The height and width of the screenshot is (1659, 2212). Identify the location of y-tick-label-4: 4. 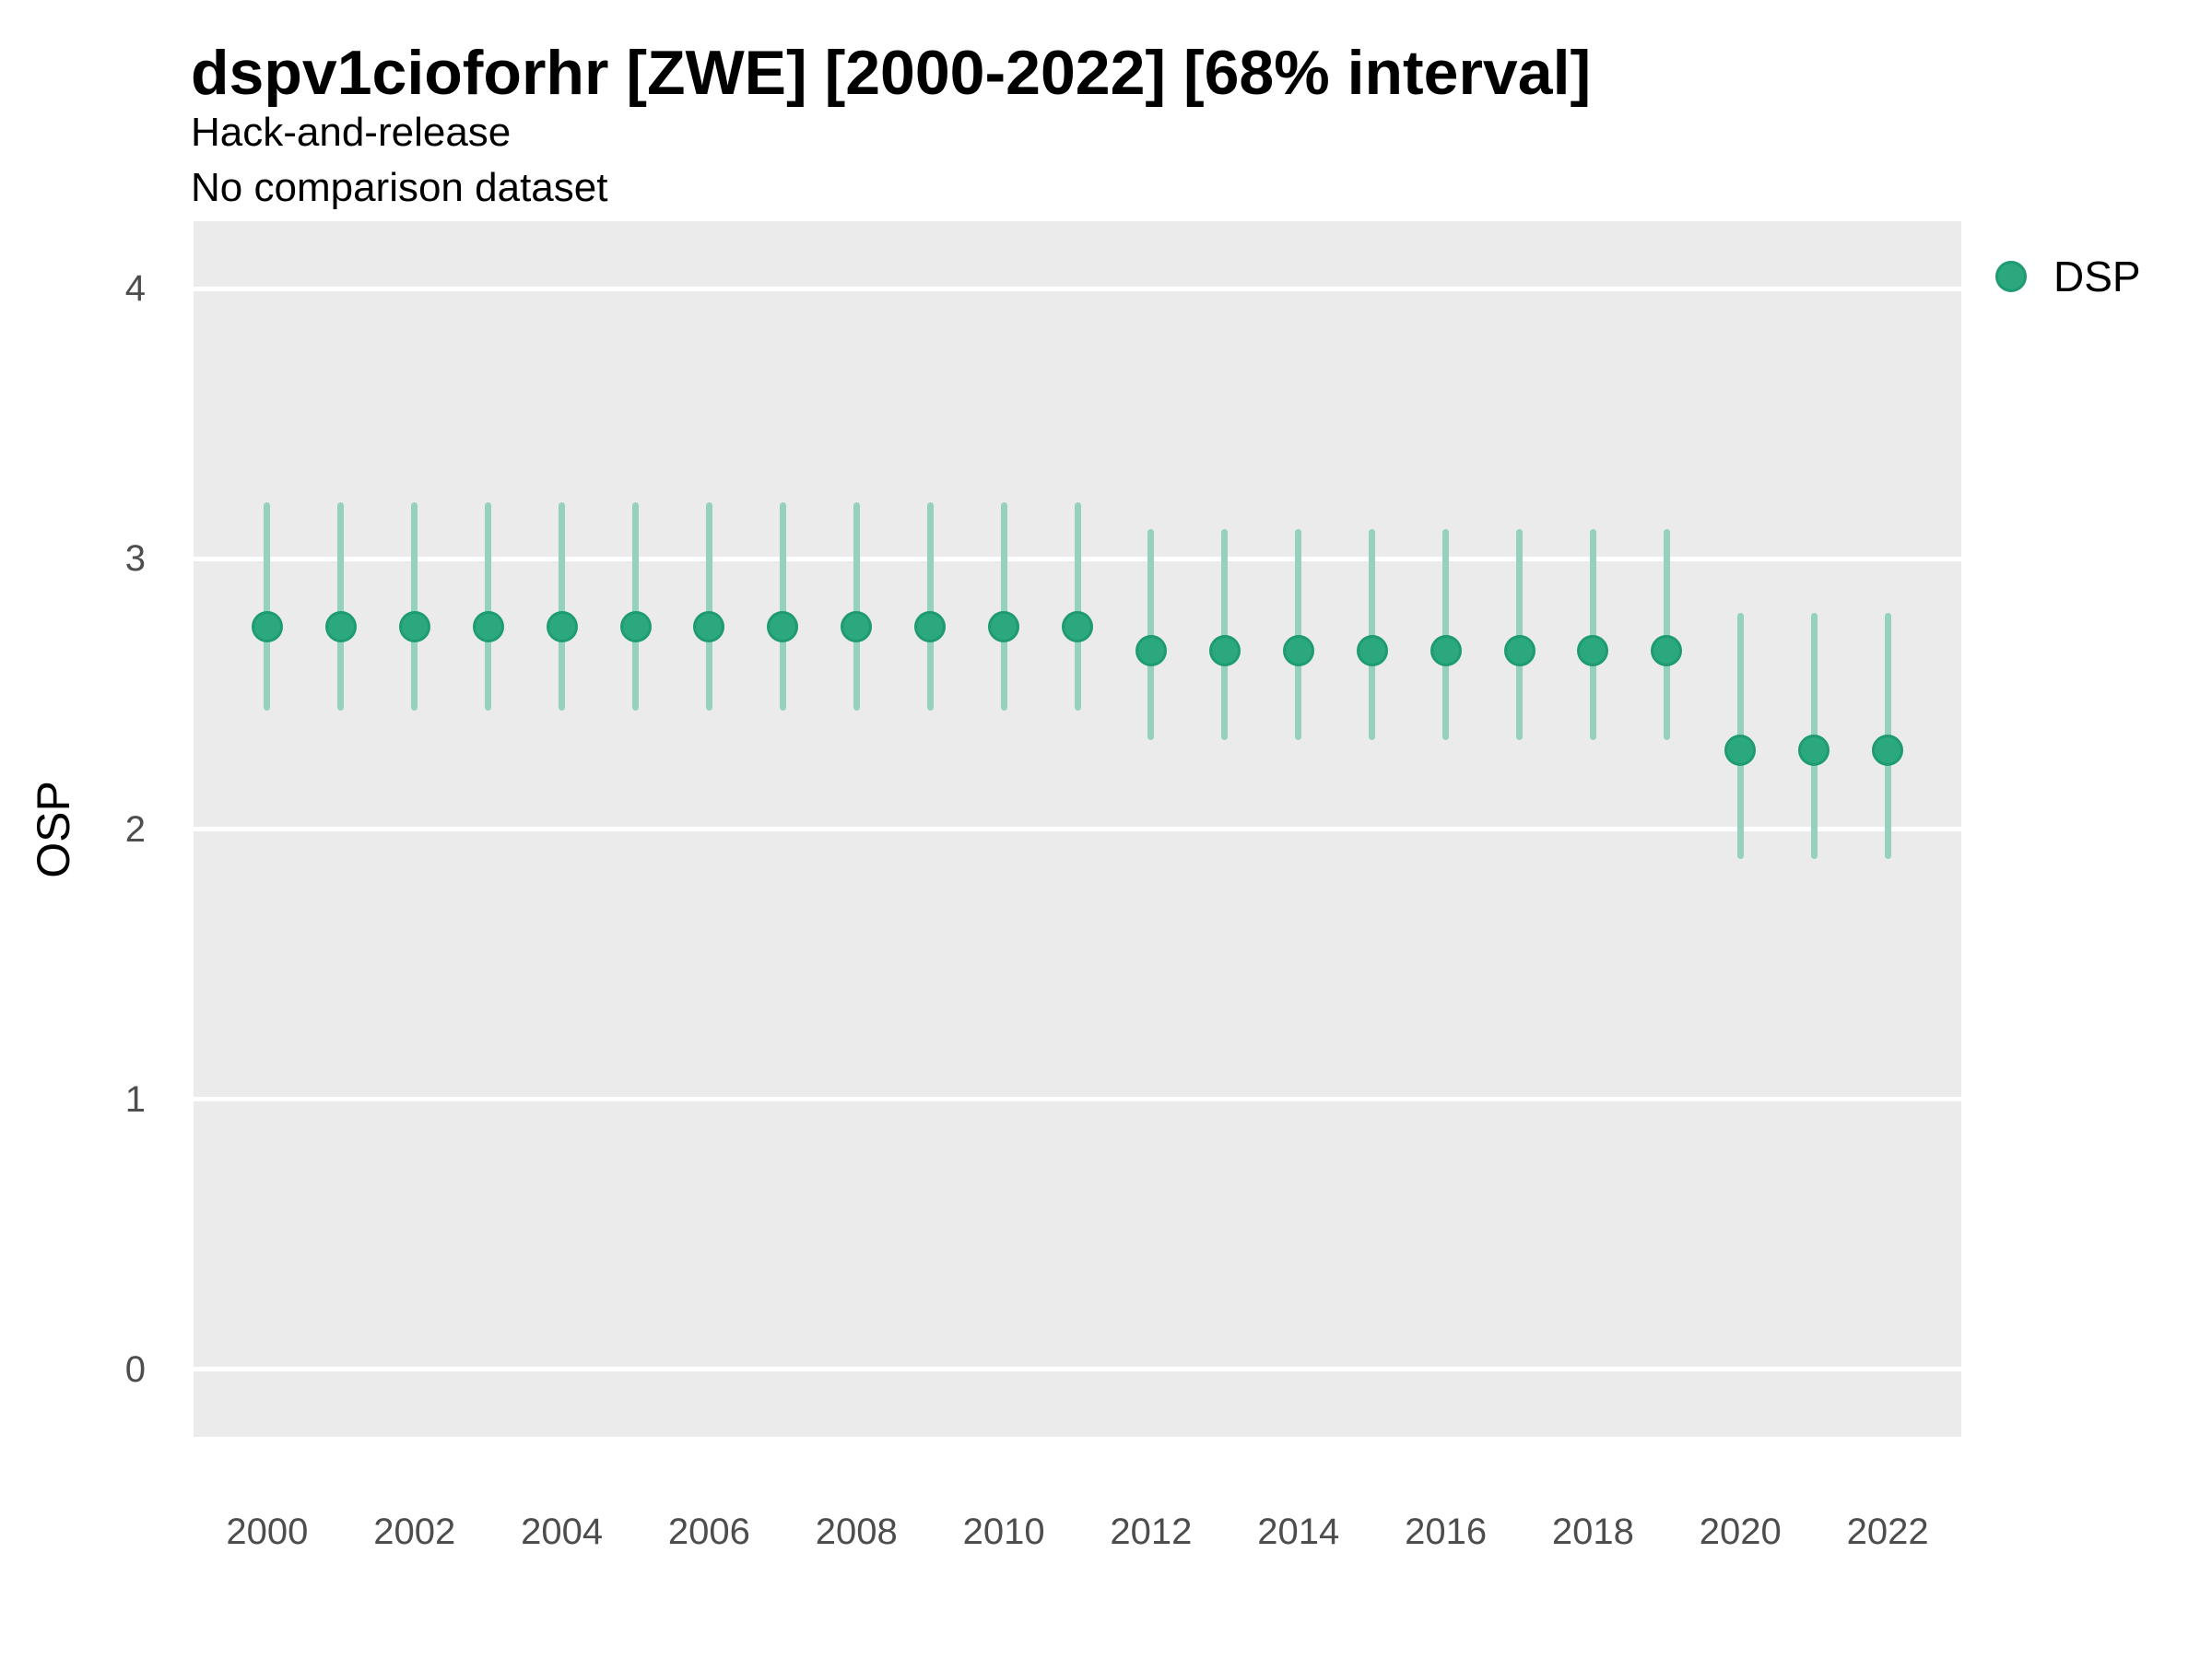
(135, 289).